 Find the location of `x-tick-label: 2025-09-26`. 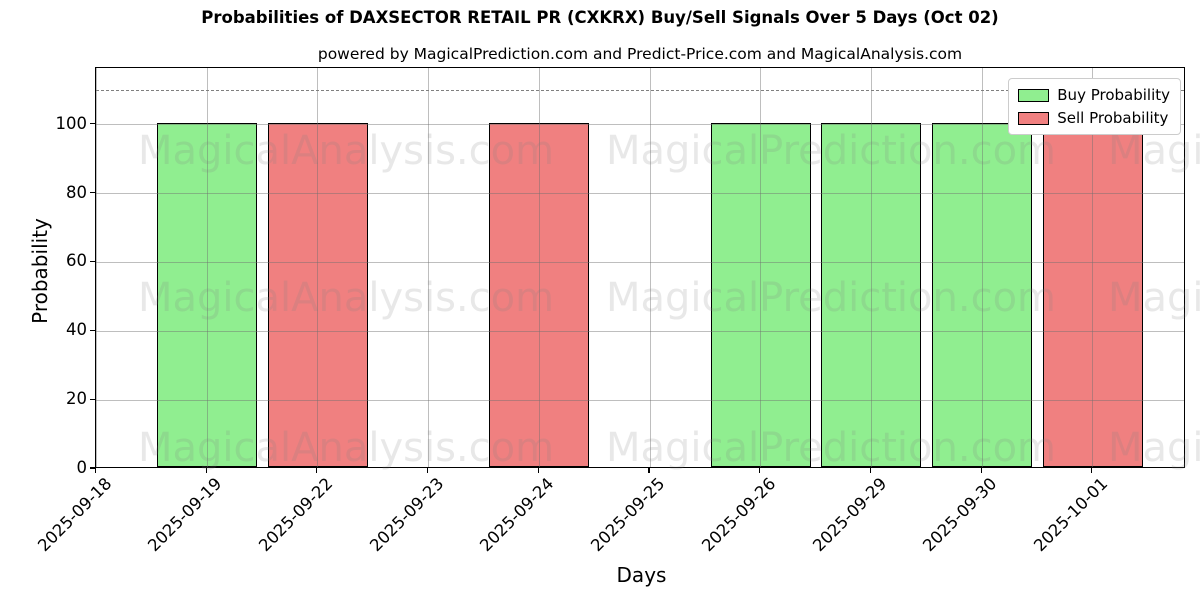

x-tick-label: 2025-09-26 is located at coordinates (738, 515).